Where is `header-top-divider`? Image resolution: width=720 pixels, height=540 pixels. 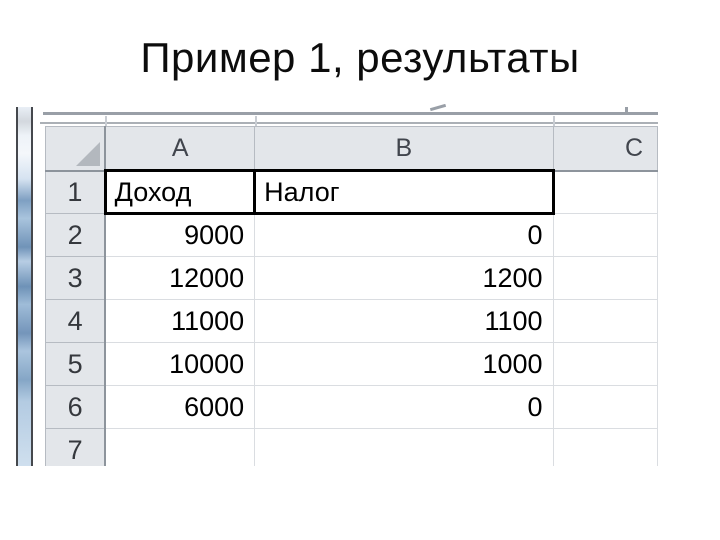 header-top-divider is located at coordinates (349, 123).